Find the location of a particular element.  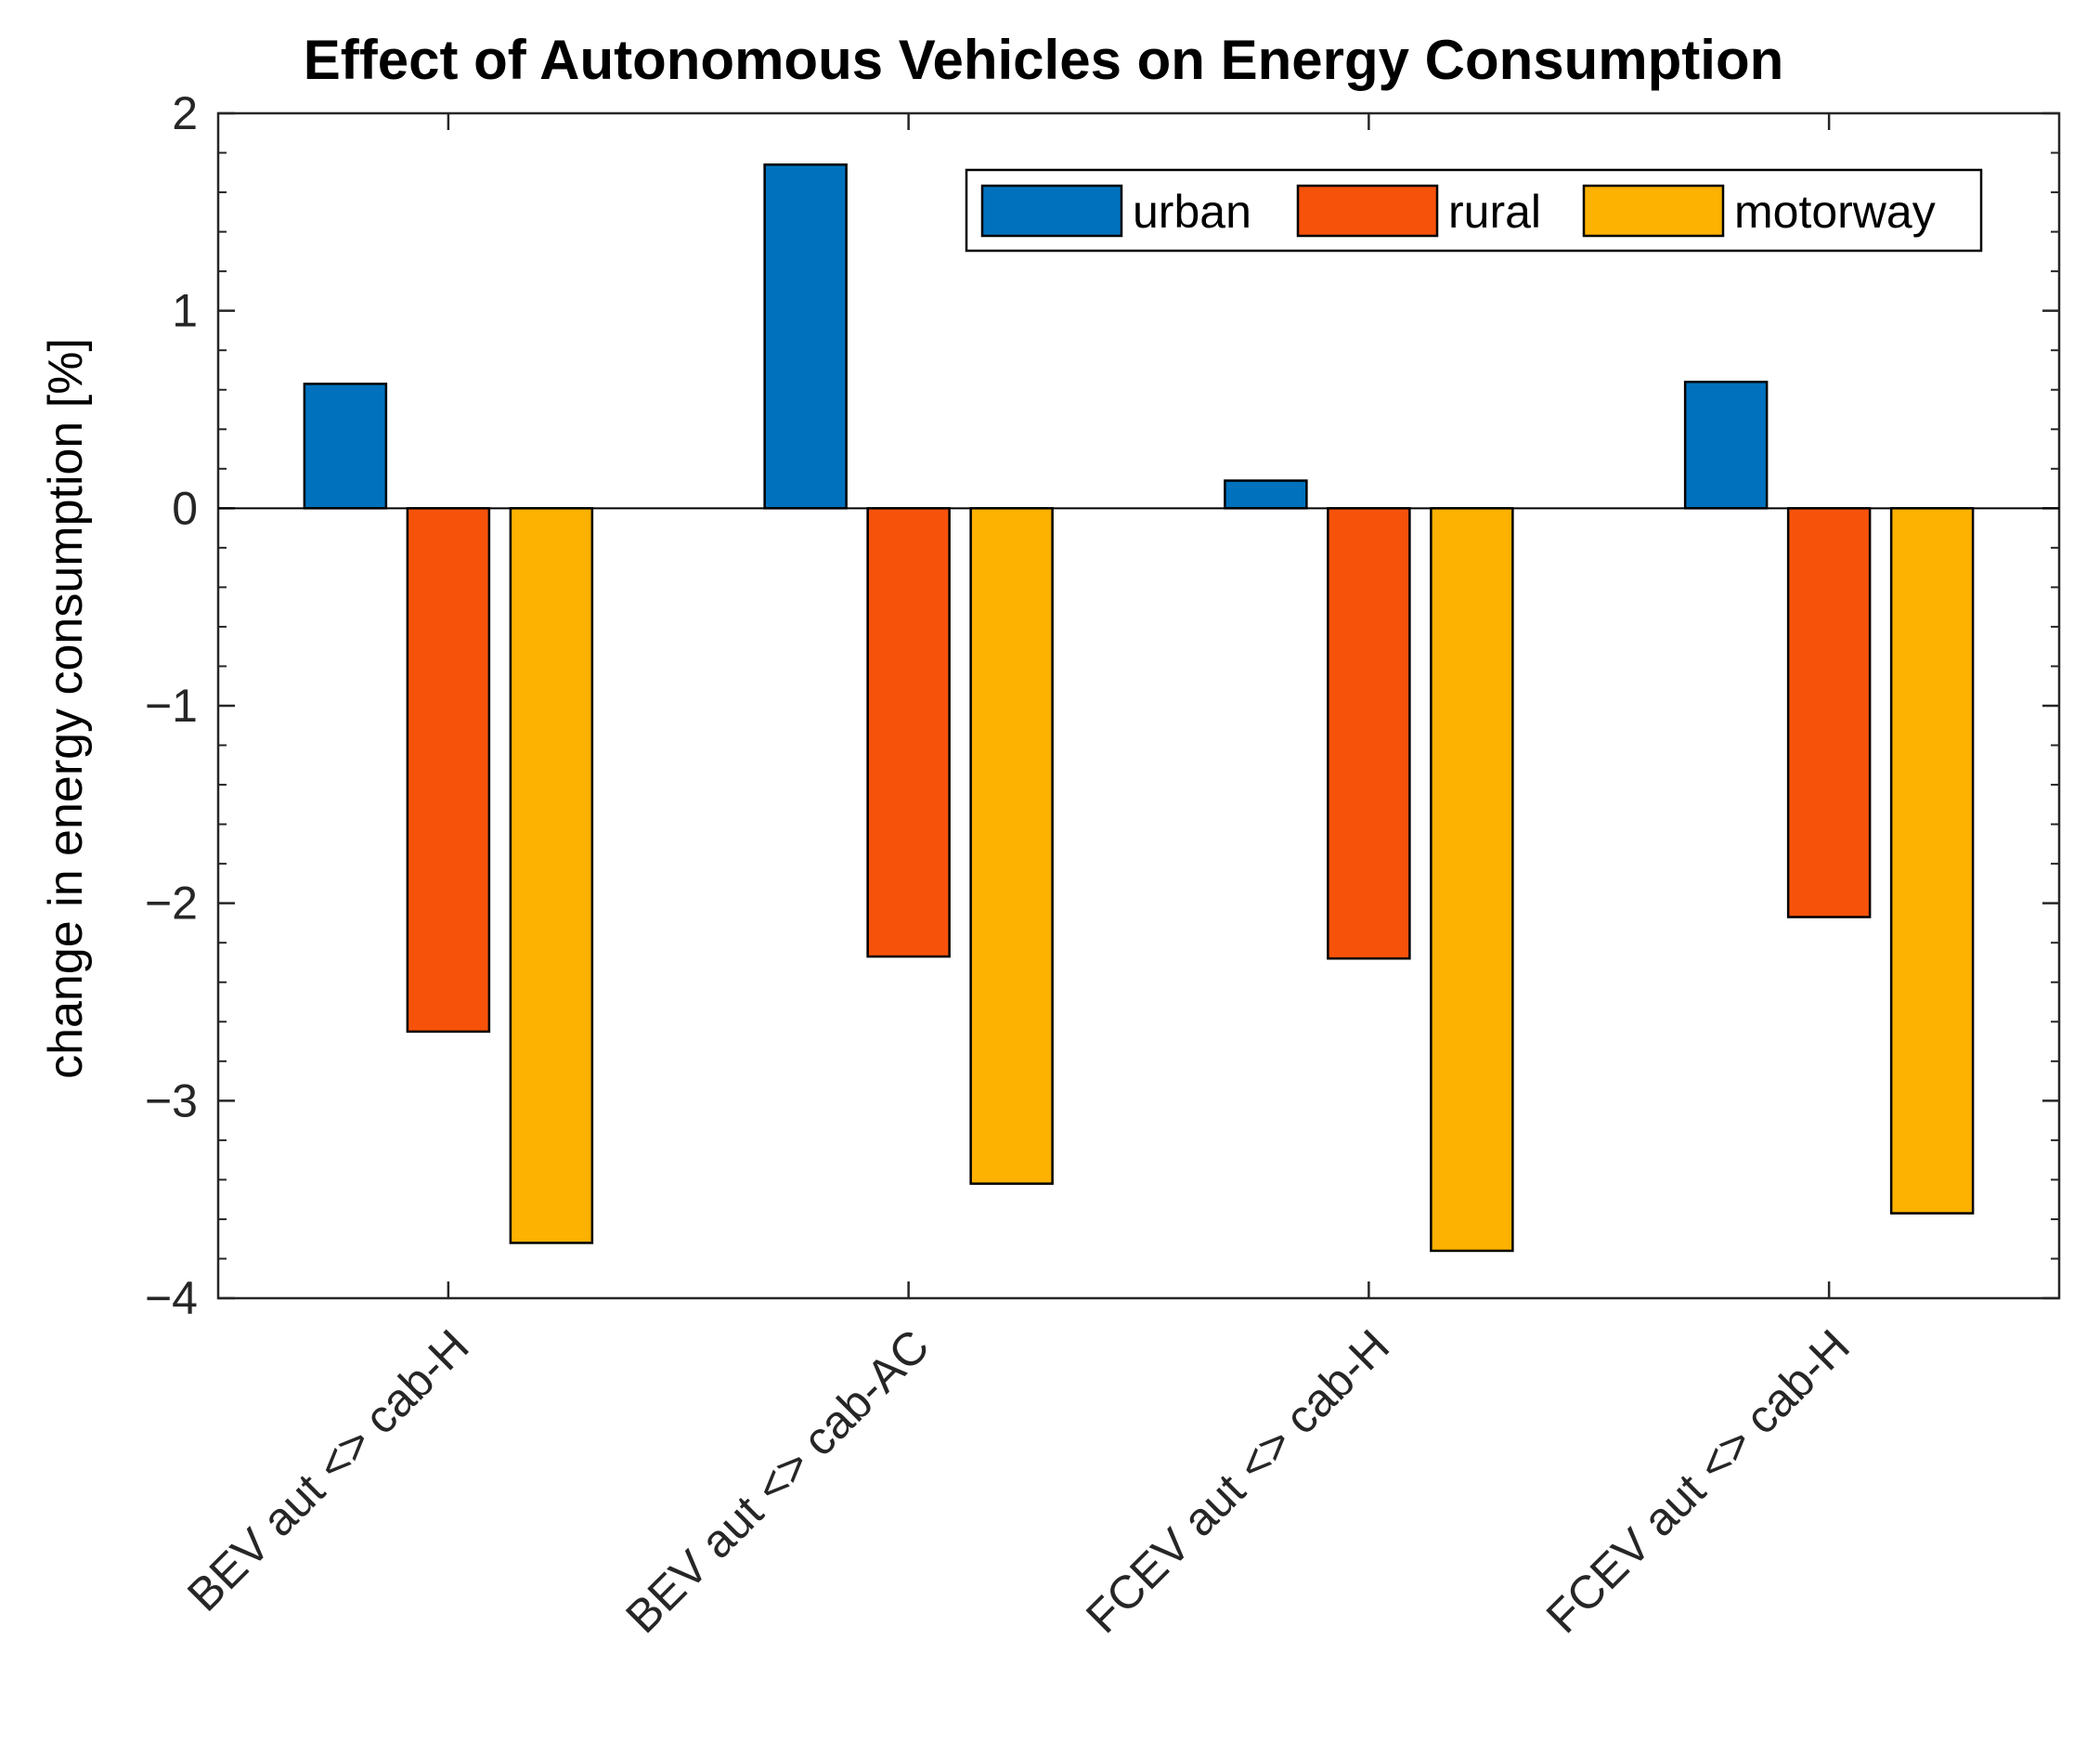

y-tick-label: 2 is located at coordinates (185, 113).